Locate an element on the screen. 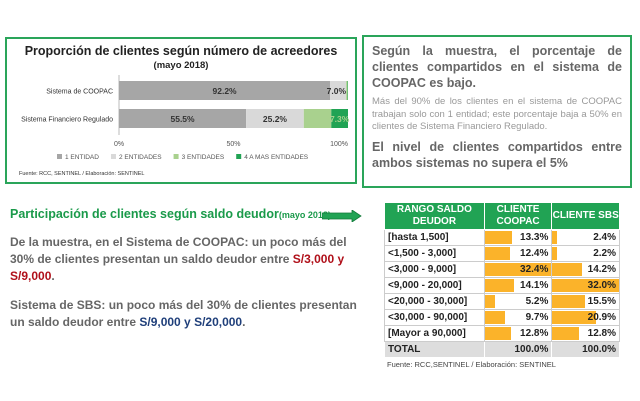 The width and height of the screenshot is (640, 401). sbs-value: 20.9% is located at coordinates (601, 317).